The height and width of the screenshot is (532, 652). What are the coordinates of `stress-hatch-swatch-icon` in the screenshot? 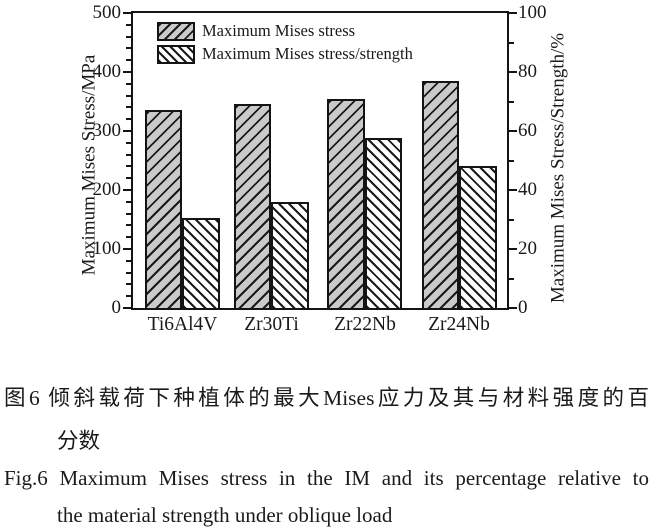 It's located at (176, 31).